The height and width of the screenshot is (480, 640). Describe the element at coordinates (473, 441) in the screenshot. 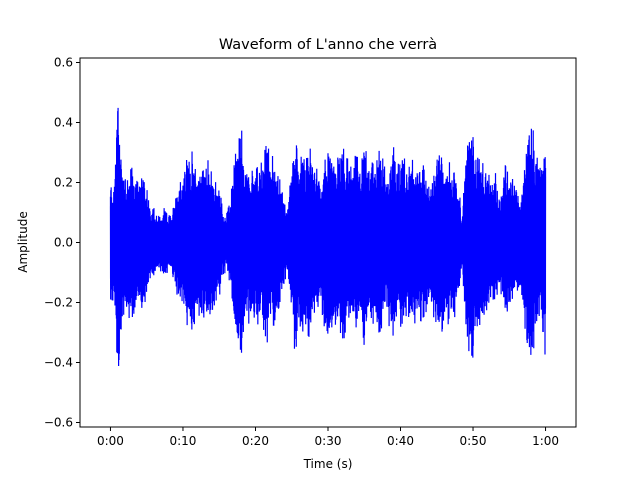

I see `x-tick-label: 0:50` at that location.